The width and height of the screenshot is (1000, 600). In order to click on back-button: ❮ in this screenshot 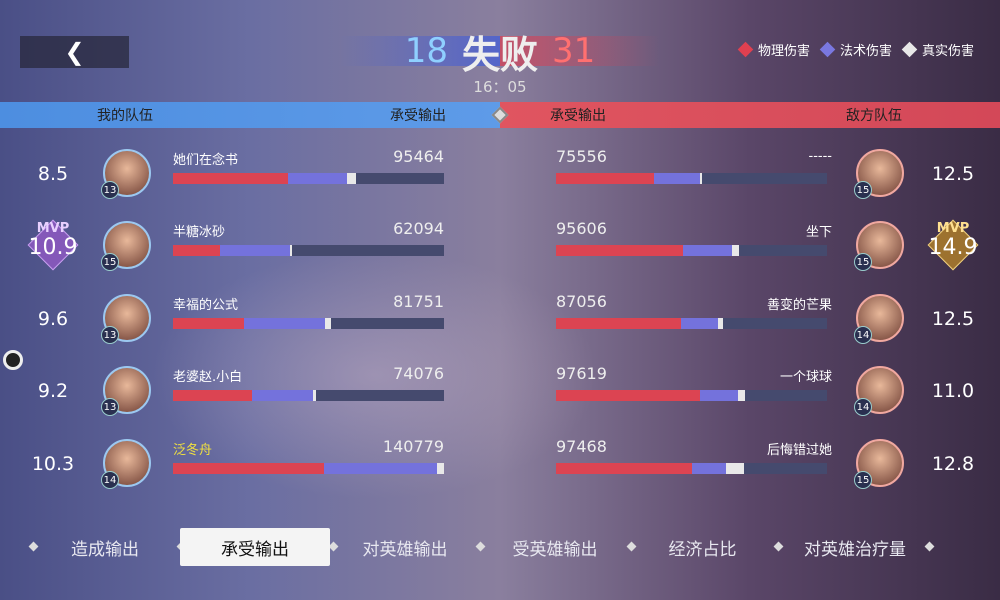, I will do `click(74, 52)`.